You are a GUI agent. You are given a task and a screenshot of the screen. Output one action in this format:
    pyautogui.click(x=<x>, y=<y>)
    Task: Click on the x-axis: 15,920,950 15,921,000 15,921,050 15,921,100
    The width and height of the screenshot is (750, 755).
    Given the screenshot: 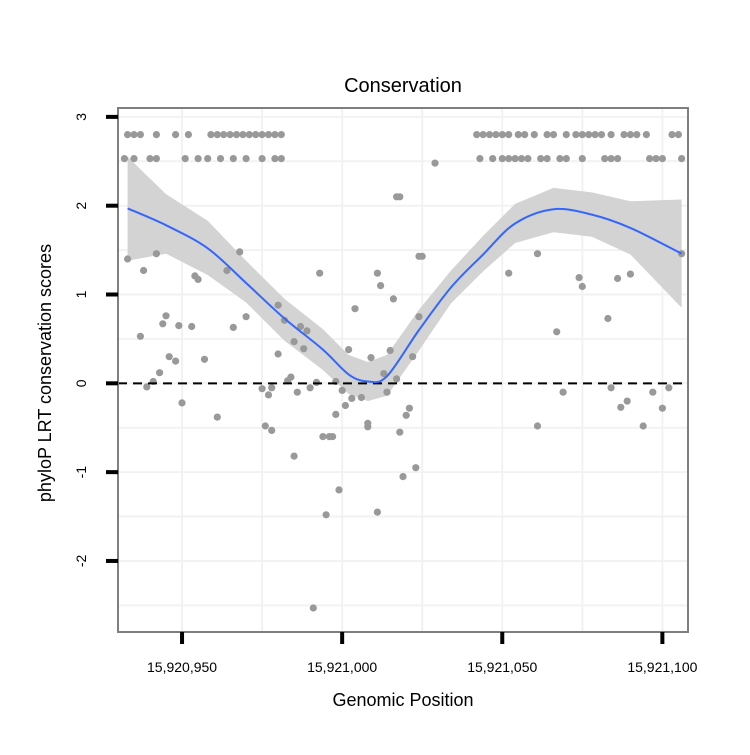 What is the action you would take?
    pyautogui.click(x=422, y=653)
    